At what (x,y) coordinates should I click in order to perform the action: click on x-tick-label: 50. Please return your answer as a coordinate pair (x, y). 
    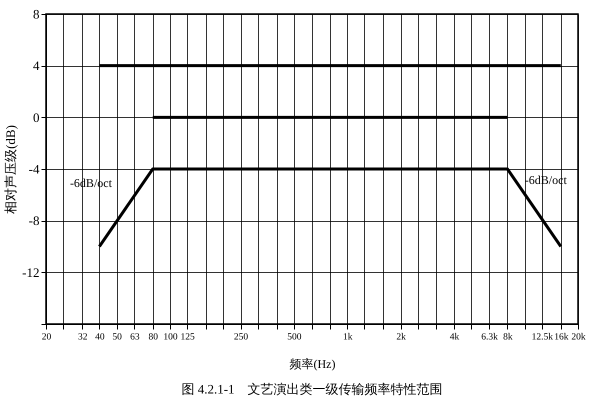
    Looking at the image, I should click on (117, 337).